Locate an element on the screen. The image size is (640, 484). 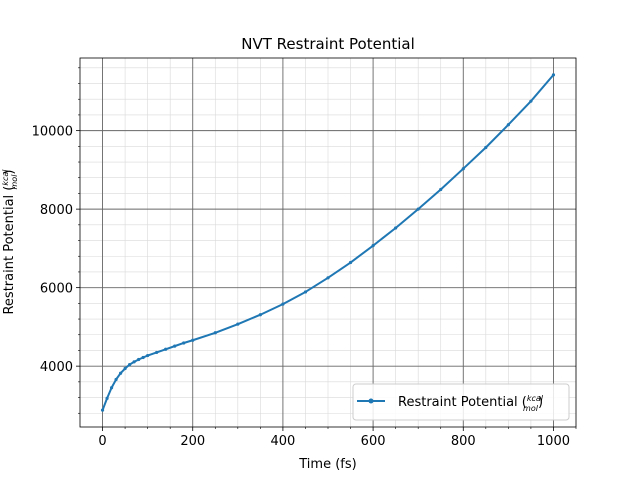
chart-title: NVT Restraint Potential is located at coordinates (327, 44).